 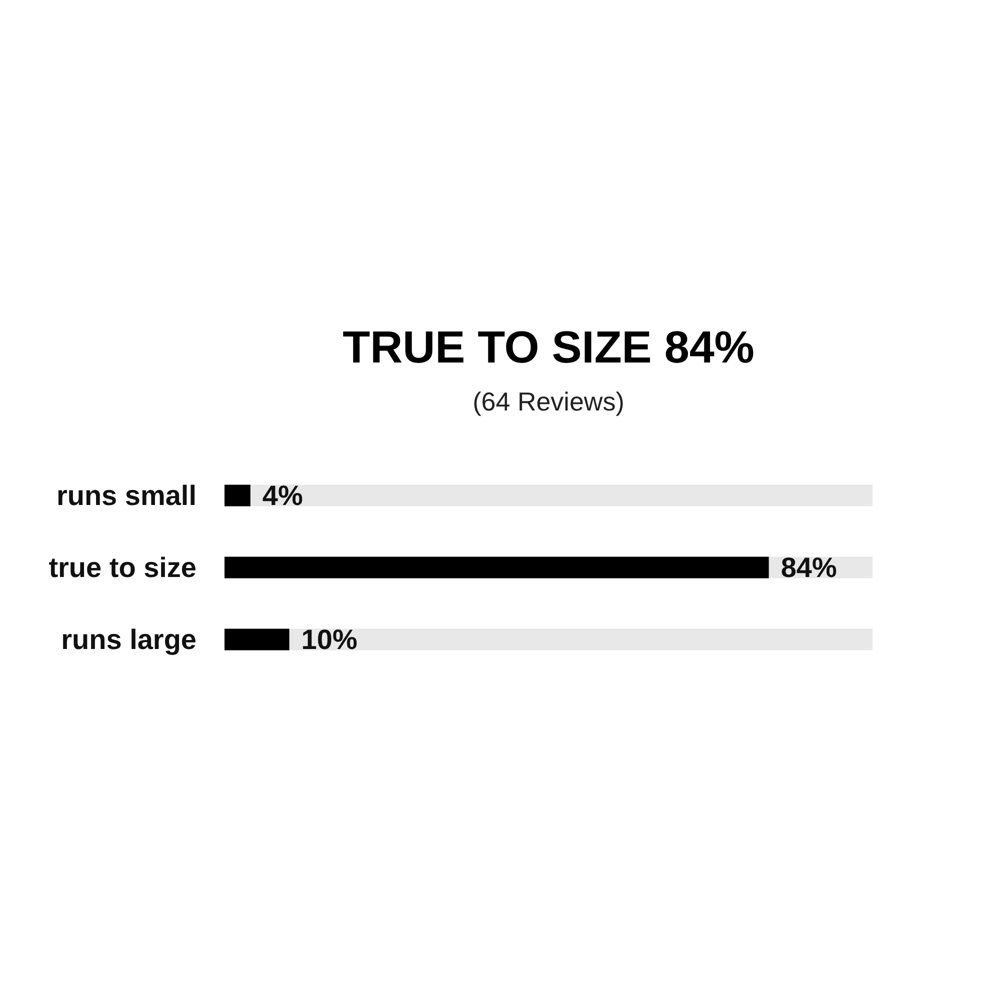 I want to click on y-tick-label: runs large, so click(x=129, y=639).